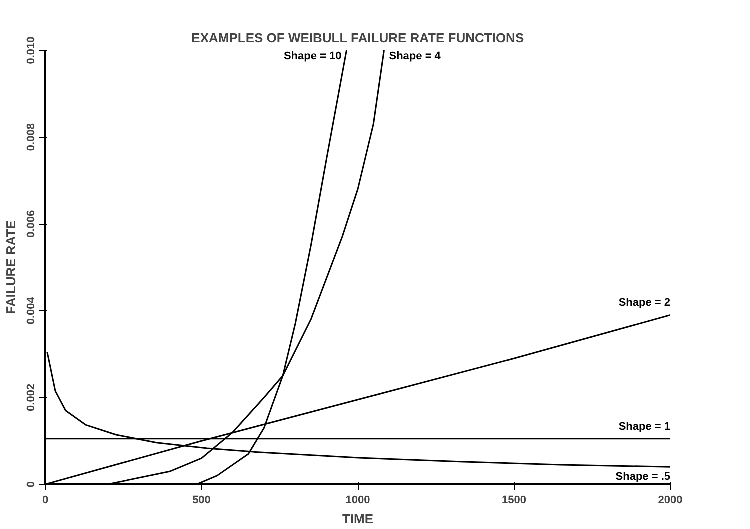  I want to click on series-label: Shape = .5, so click(643, 477).